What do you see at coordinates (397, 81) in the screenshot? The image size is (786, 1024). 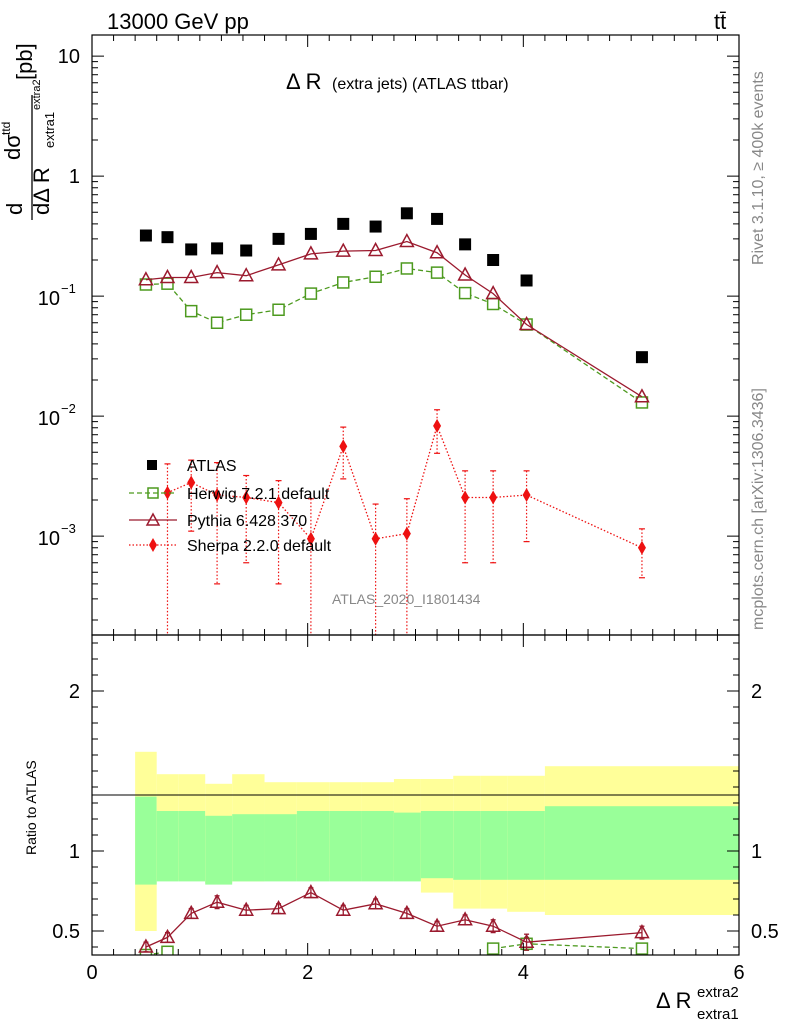 I see `chart-title: Δ R (extra jets) (ATLAS ttbar)` at bounding box center [397, 81].